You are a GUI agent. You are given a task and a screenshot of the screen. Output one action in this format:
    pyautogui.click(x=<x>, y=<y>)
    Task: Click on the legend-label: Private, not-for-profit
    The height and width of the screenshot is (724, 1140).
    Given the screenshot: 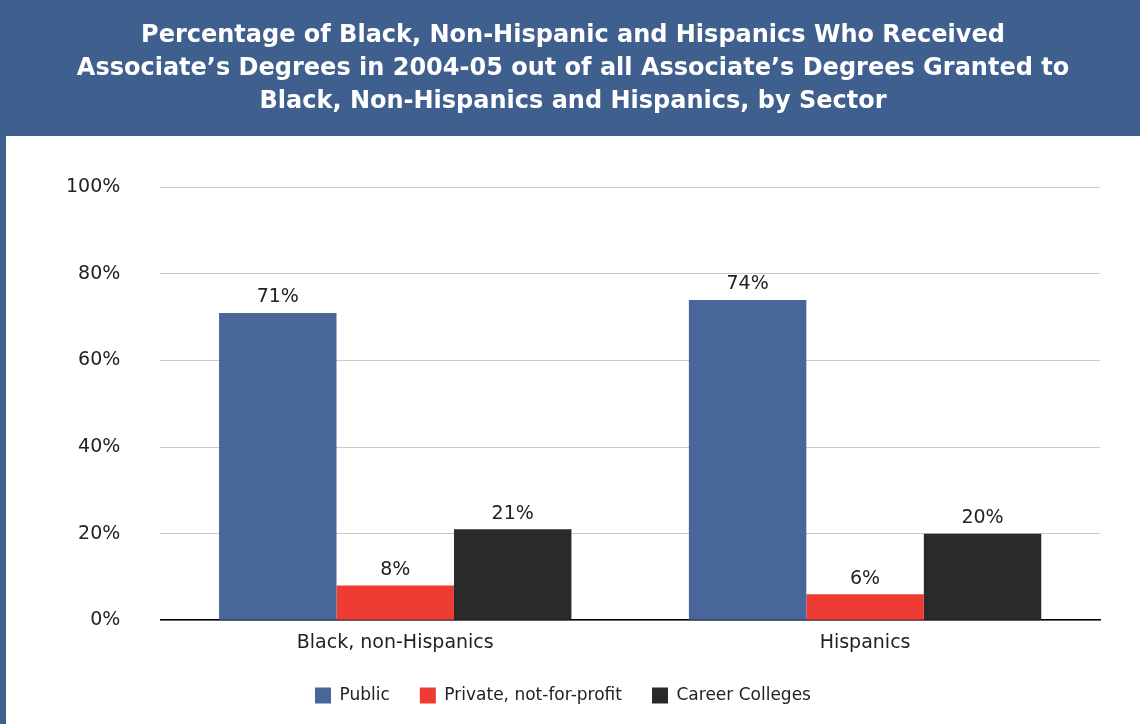 What is the action you would take?
    pyautogui.click(x=533, y=693)
    